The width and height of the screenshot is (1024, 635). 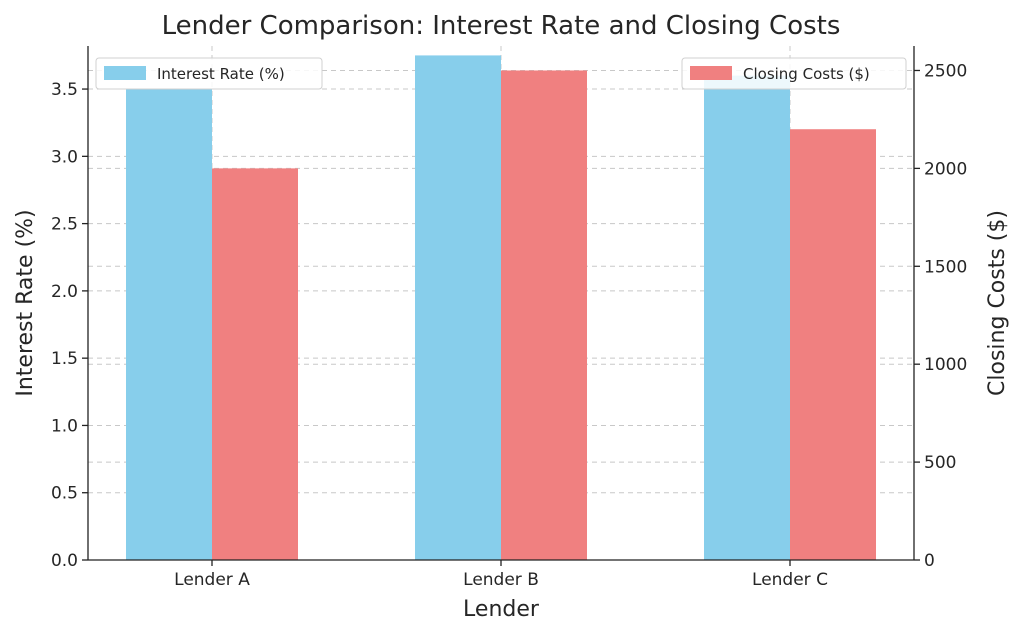 What do you see at coordinates (212, 580) in the screenshot?
I see `x-tick-label: Lender A` at bounding box center [212, 580].